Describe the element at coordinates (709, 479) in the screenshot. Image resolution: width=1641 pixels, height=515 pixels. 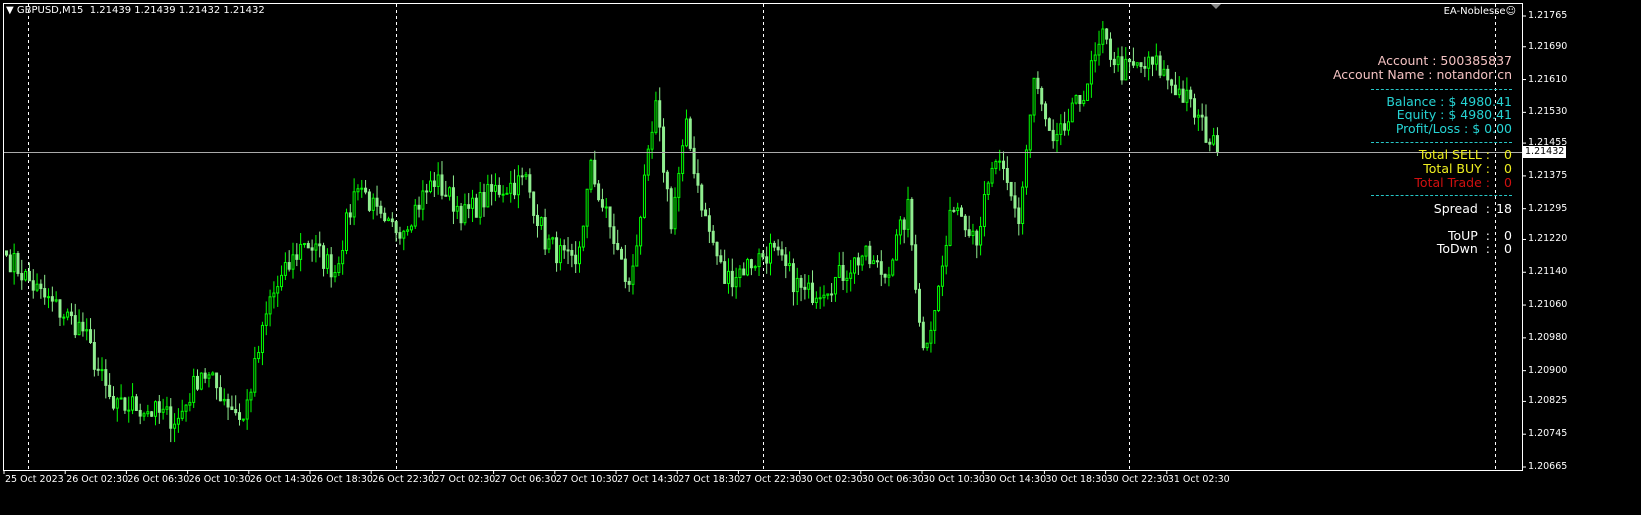
I see `time-tick-label: 27 Oct 18:30` at that location.